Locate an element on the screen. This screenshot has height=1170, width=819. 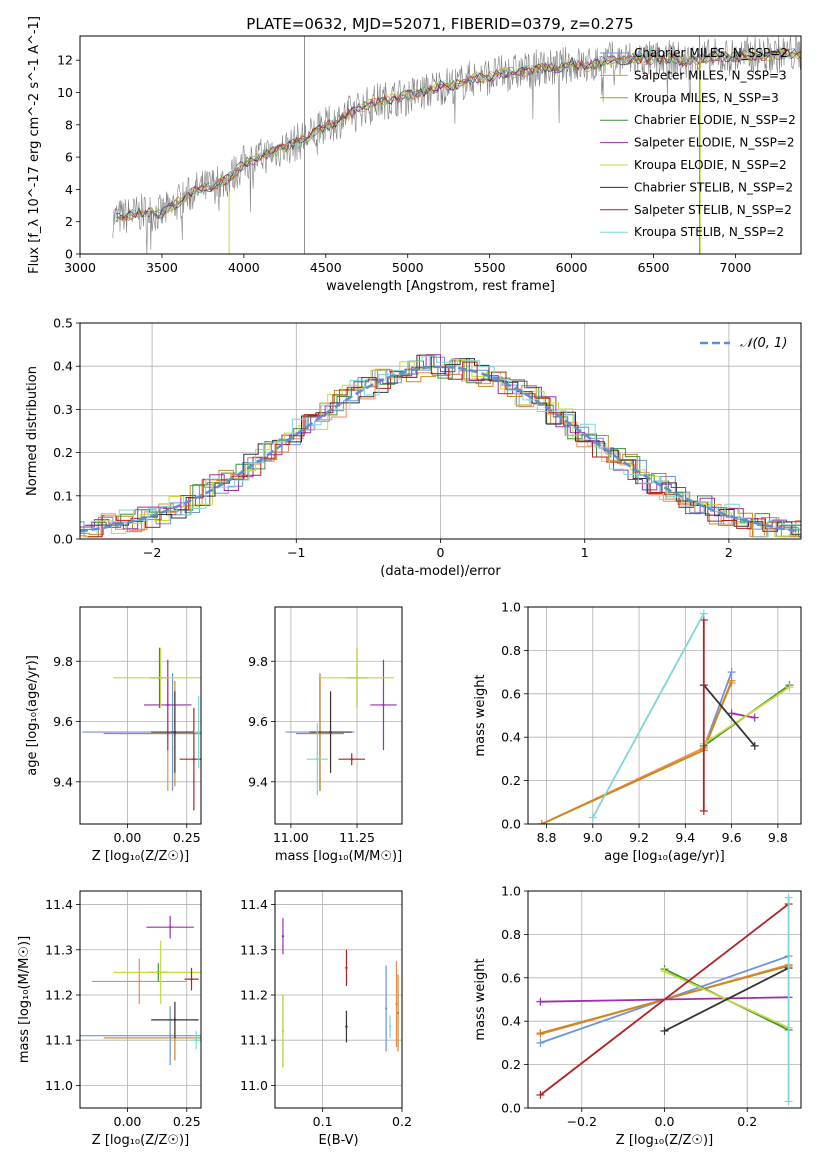
x-tick-label: 0.0 is located at coordinates (665, 1121).